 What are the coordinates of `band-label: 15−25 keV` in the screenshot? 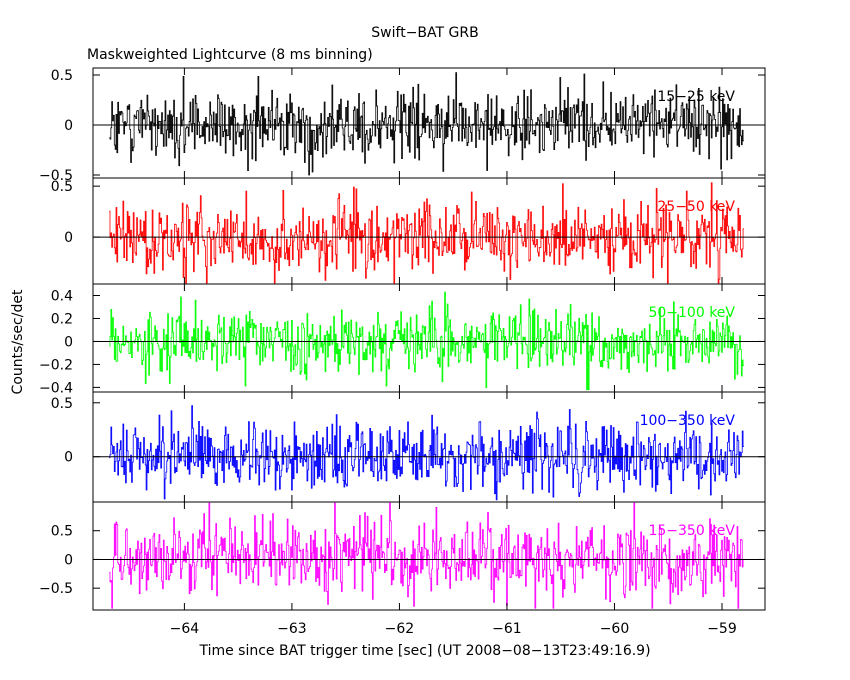 It's located at (696, 97).